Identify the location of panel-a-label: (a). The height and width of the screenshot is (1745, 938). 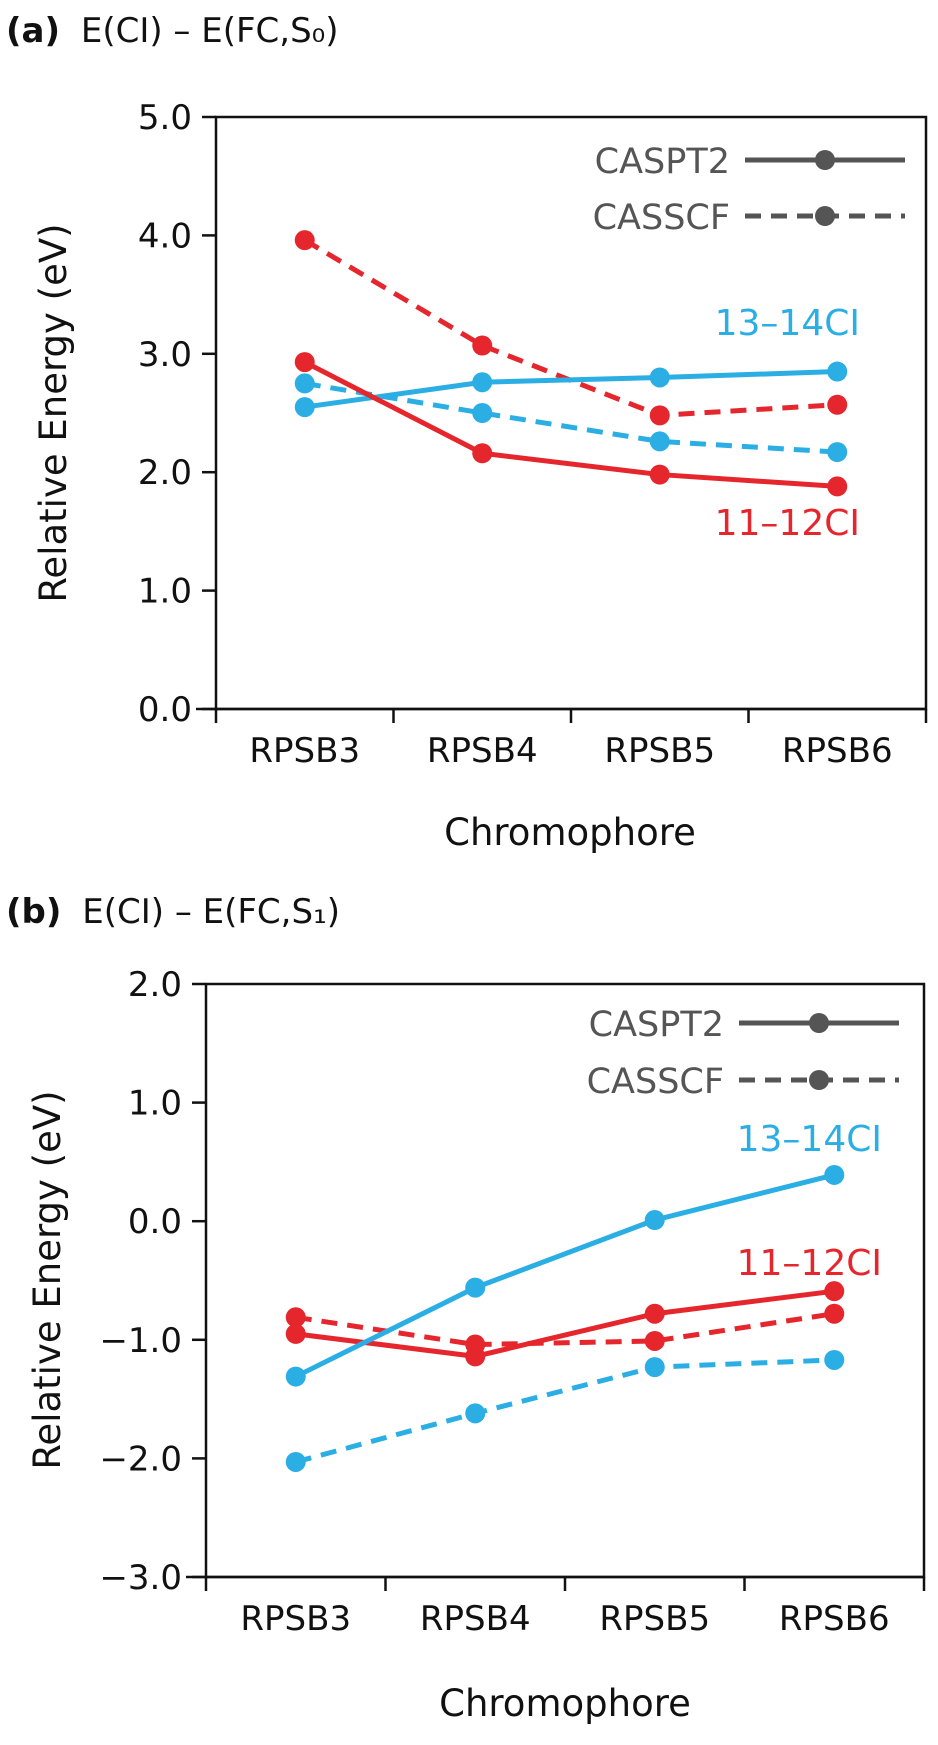
(33, 31).